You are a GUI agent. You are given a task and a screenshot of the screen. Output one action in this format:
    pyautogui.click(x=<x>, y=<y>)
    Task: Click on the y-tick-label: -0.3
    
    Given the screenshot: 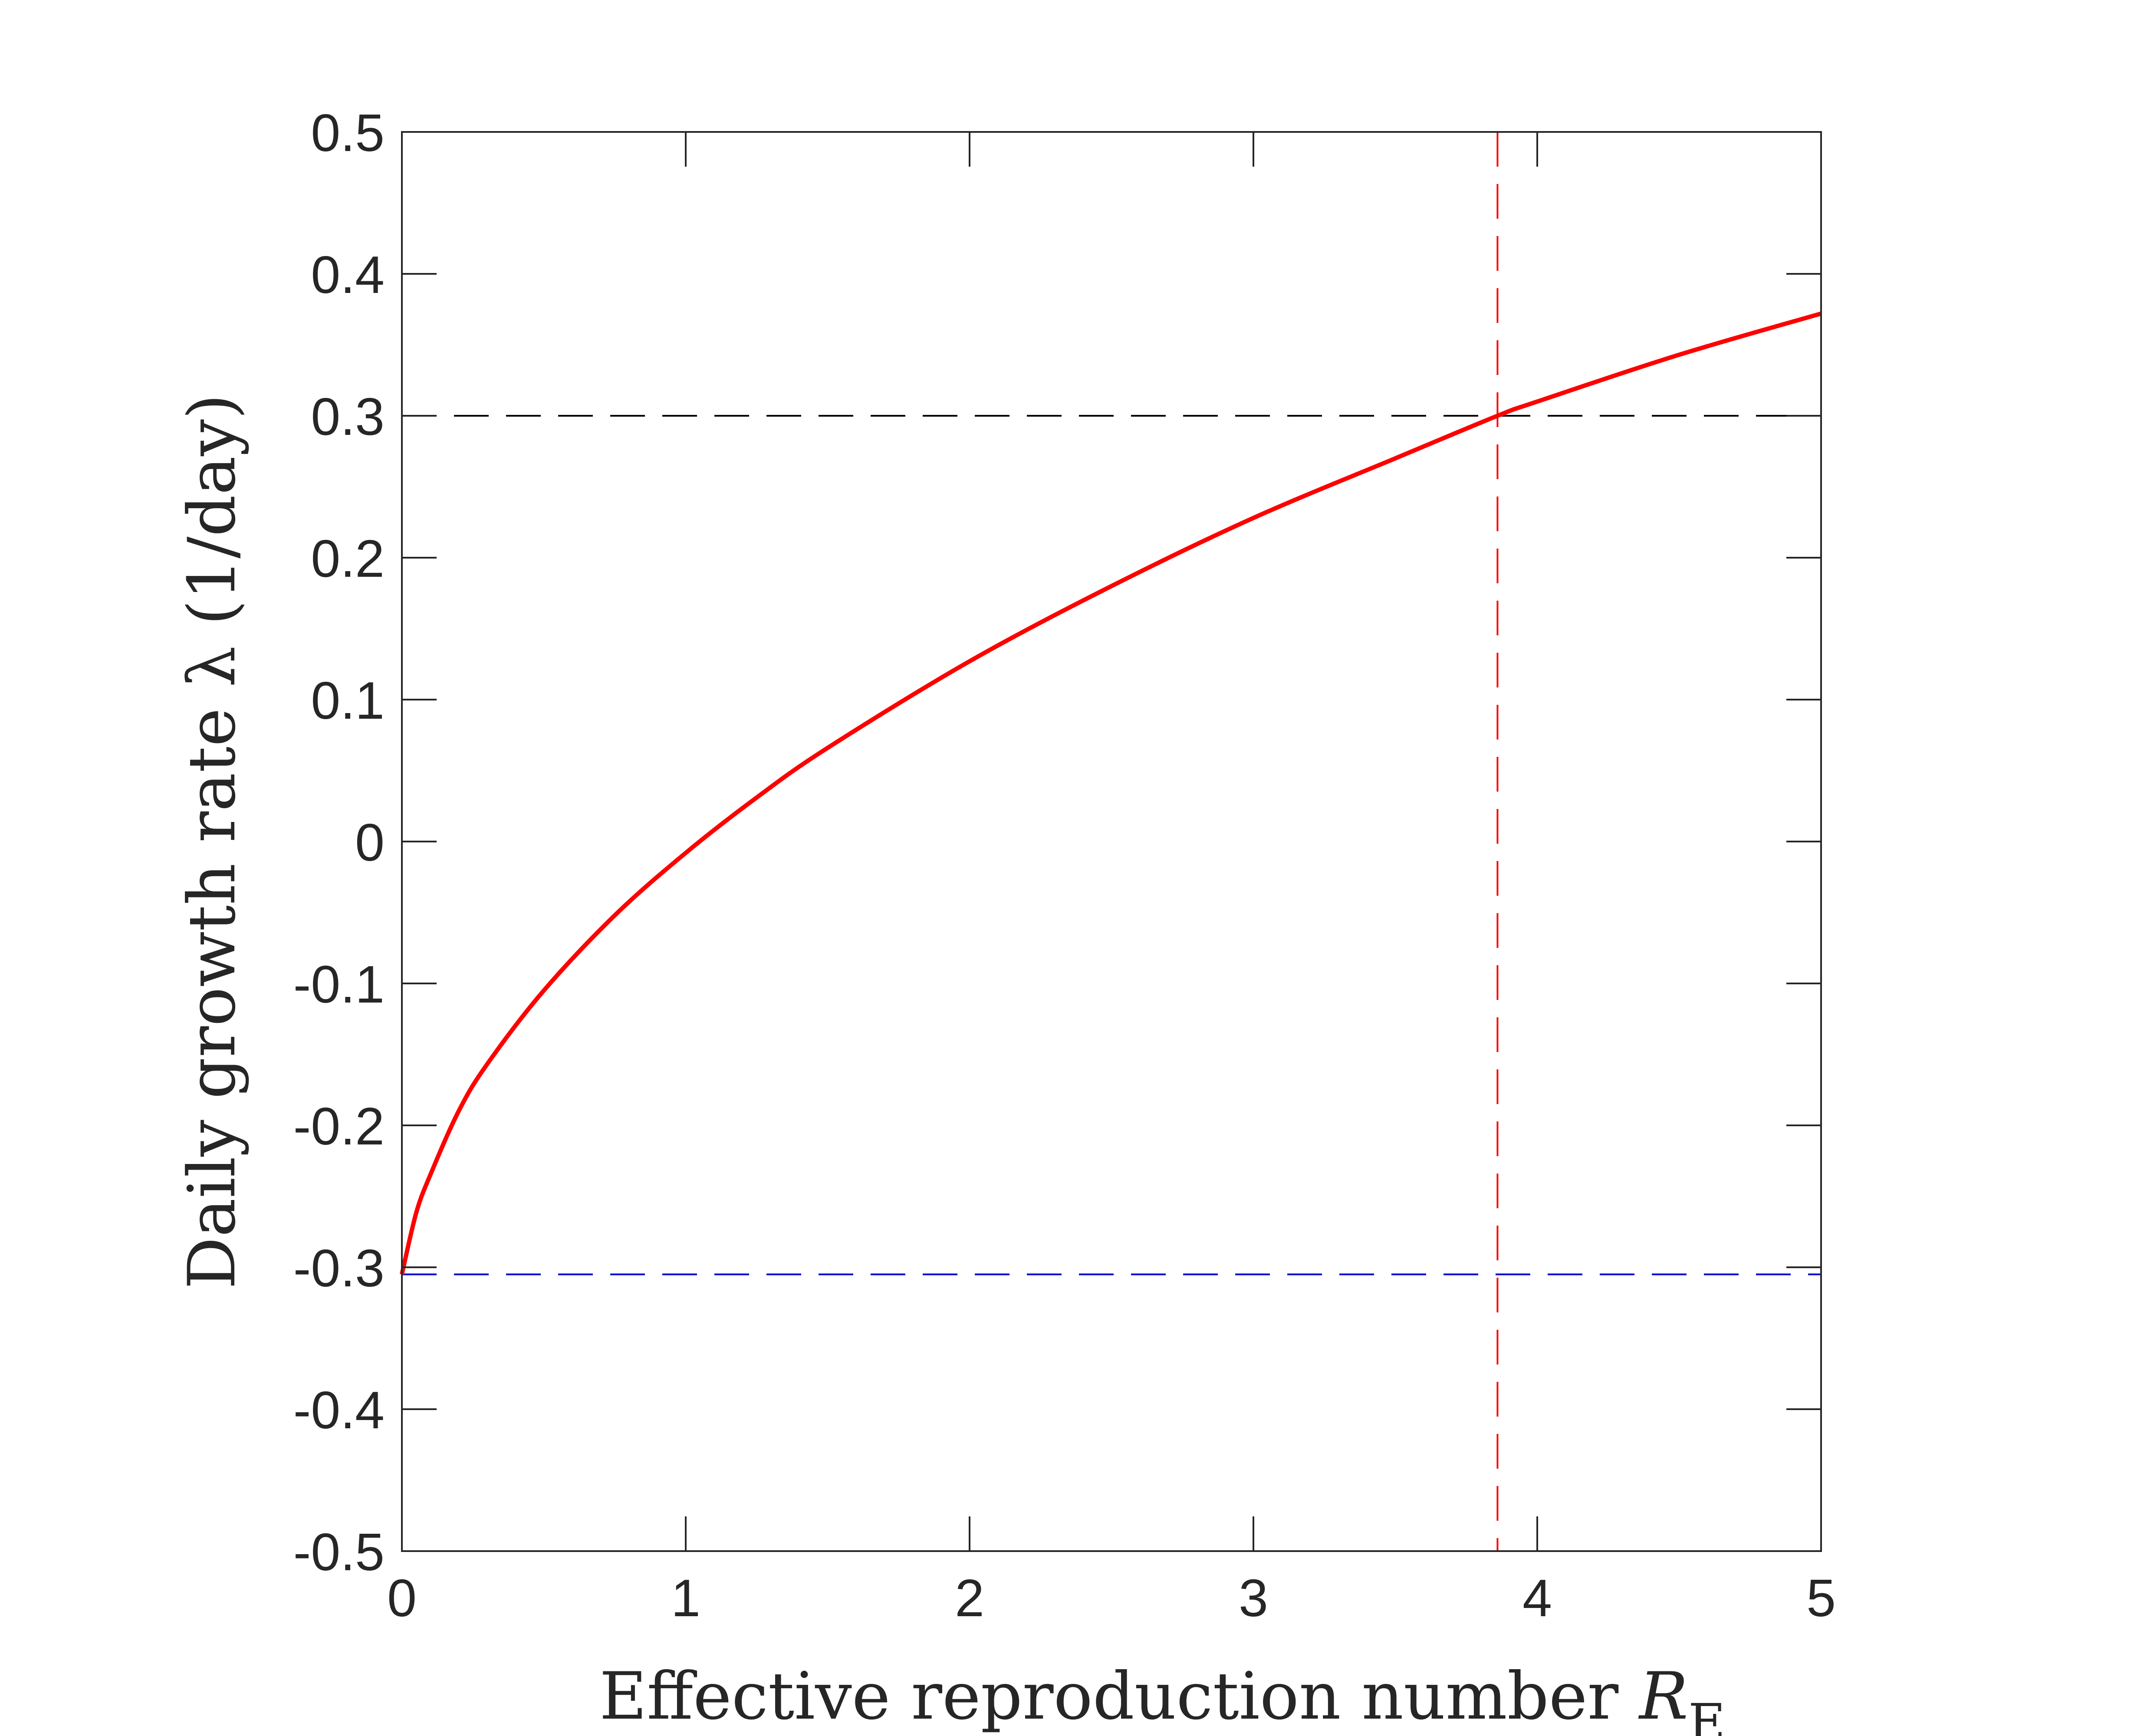 What is the action you would take?
    pyautogui.click(x=339, y=1268)
    